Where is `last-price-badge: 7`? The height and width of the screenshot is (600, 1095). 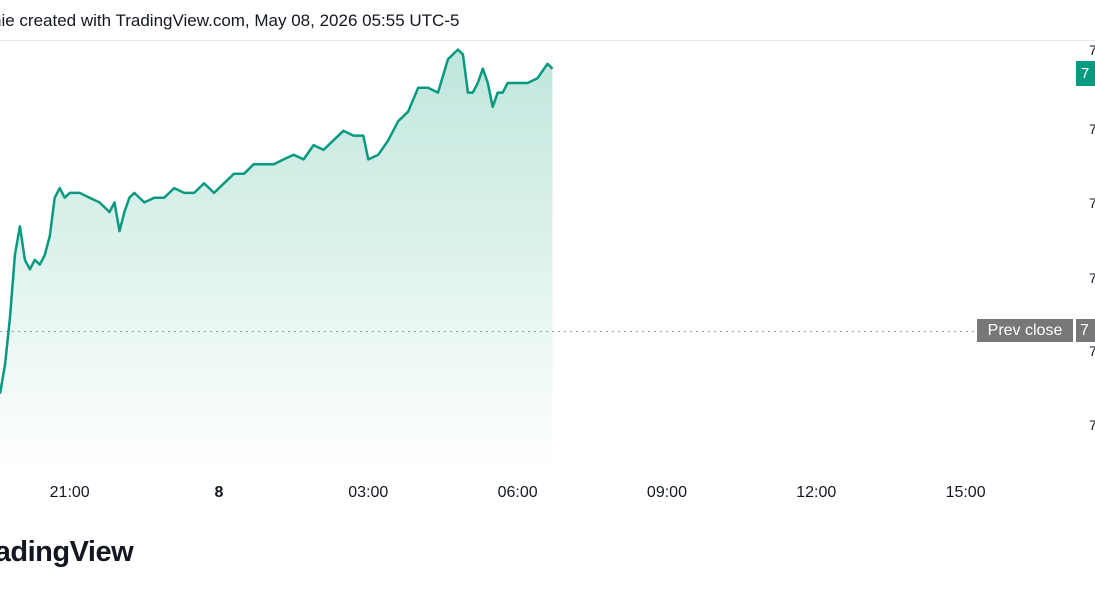
last-price-badge: 7 is located at coordinates (1085, 73).